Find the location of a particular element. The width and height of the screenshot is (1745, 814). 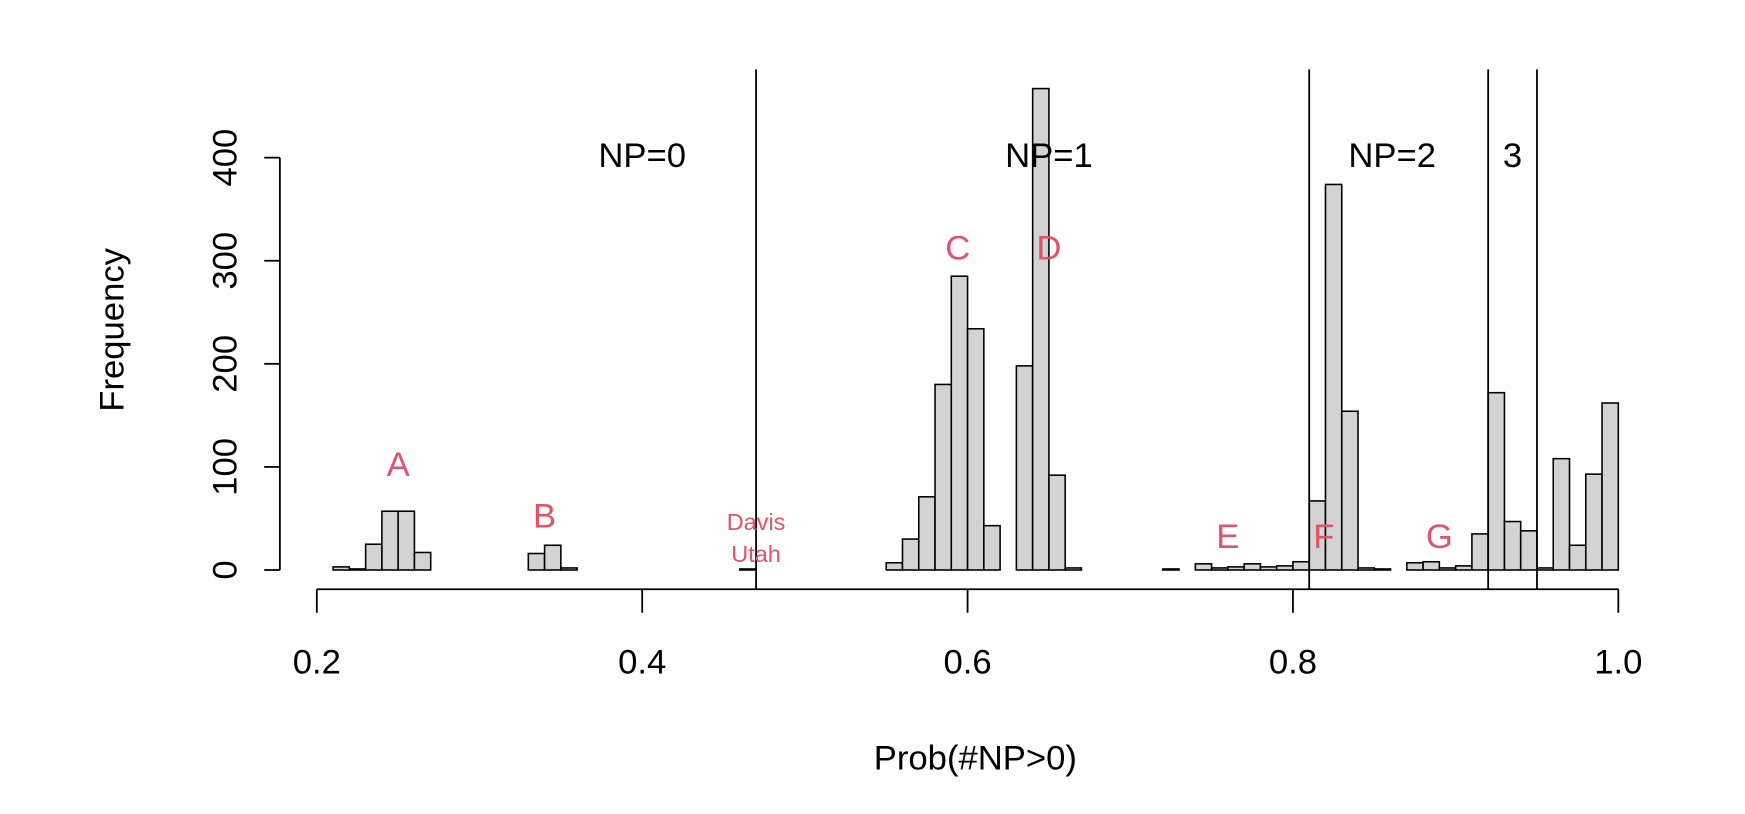

region-label: NP=0 is located at coordinates (642, 156).